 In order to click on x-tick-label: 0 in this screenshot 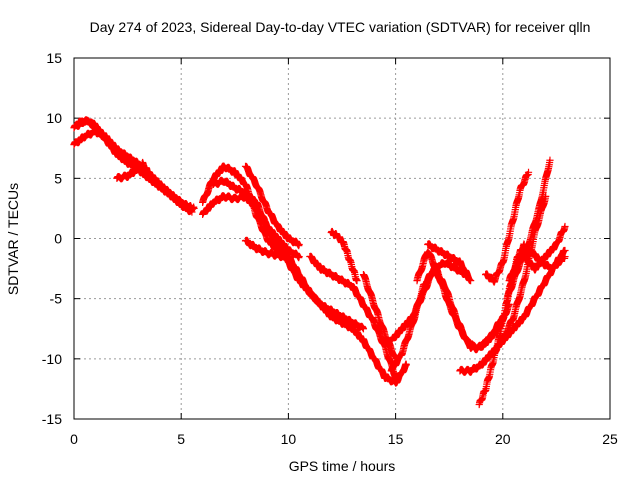, I will do `click(74, 439)`.